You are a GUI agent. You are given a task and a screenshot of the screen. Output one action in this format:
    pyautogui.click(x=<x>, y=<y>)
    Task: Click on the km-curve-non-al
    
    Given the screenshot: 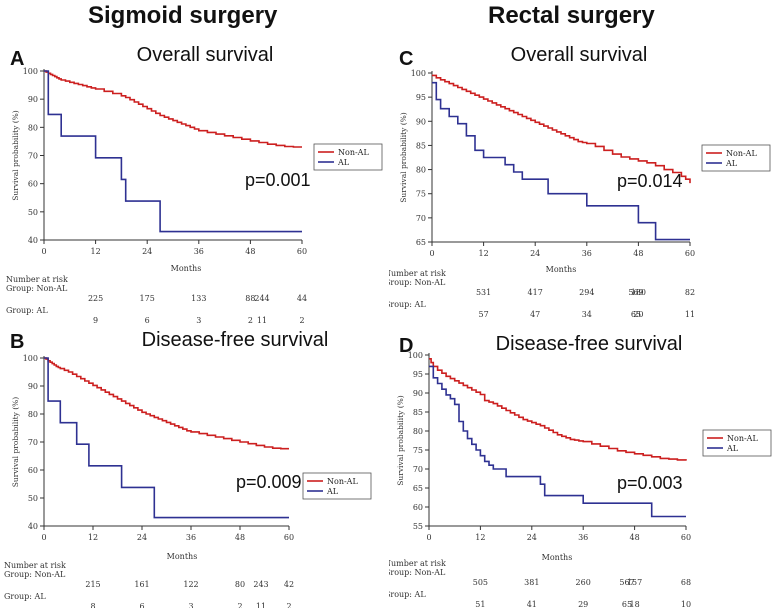 What is the action you would take?
    pyautogui.click(x=173, y=109)
    